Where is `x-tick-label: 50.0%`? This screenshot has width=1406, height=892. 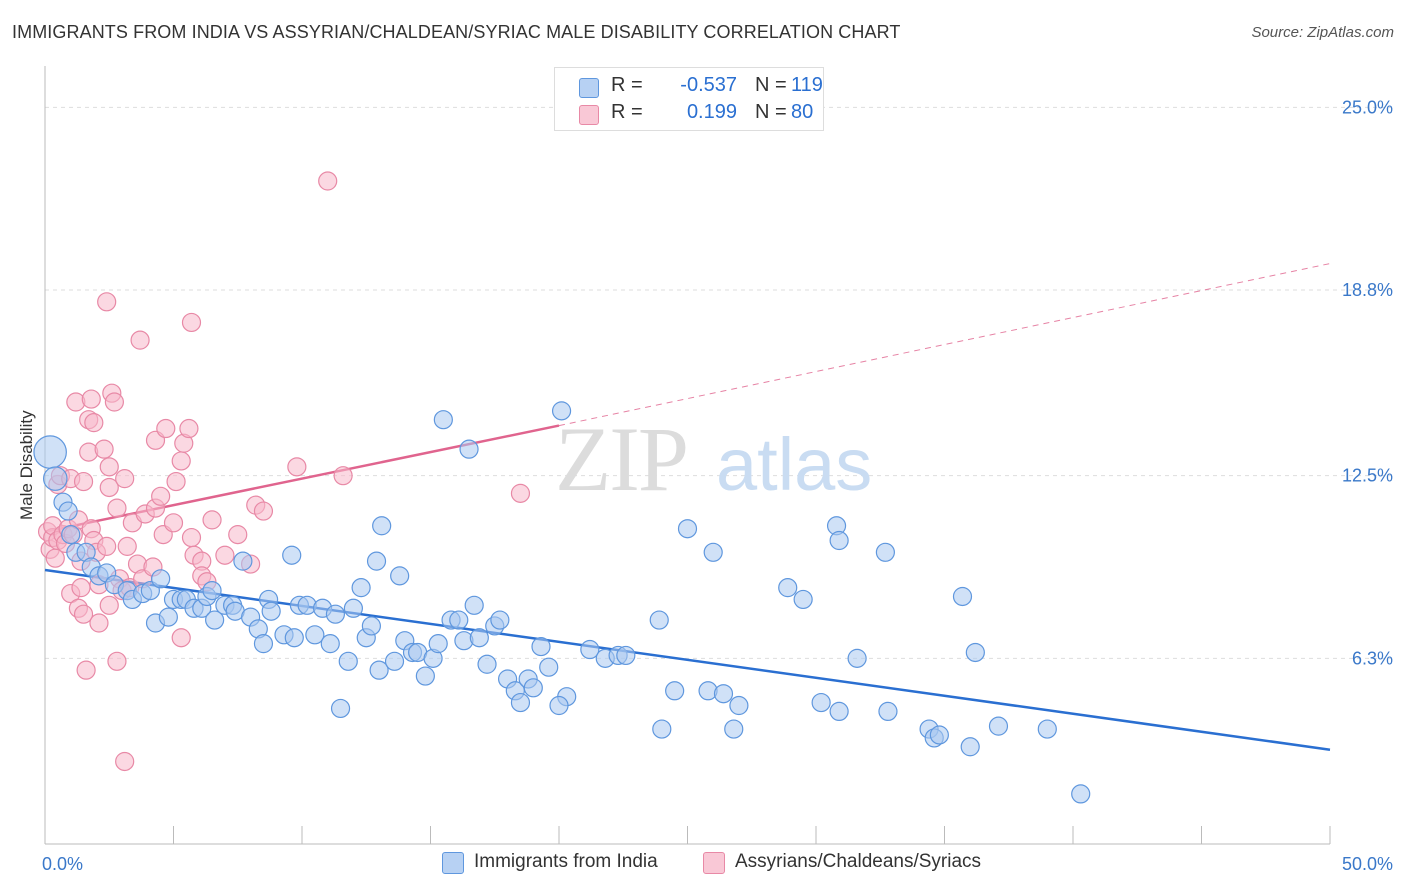
x-tick-label: 50.0% is located at coordinates (1367, 864).